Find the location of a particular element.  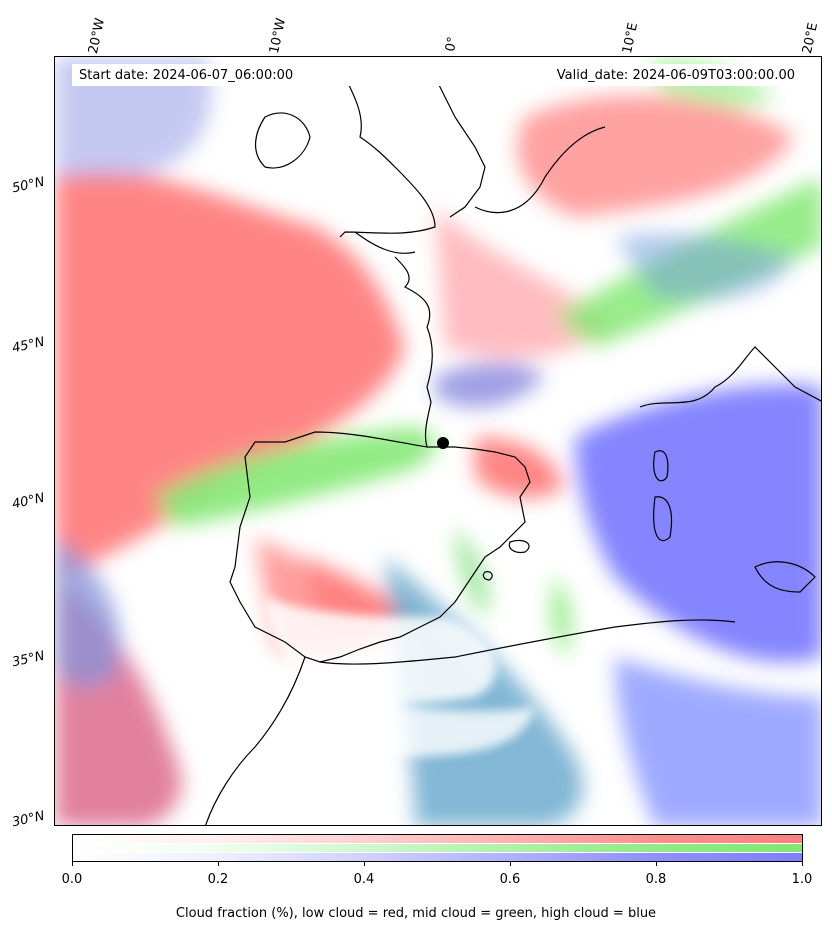

lat-label-45n: 45°N is located at coordinates (28, 345).